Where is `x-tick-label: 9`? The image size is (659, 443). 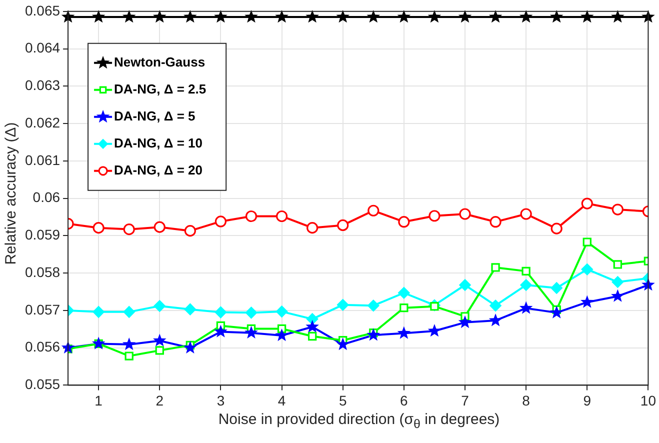 x-tick-label: 9 is located at coordinates (587, 400).